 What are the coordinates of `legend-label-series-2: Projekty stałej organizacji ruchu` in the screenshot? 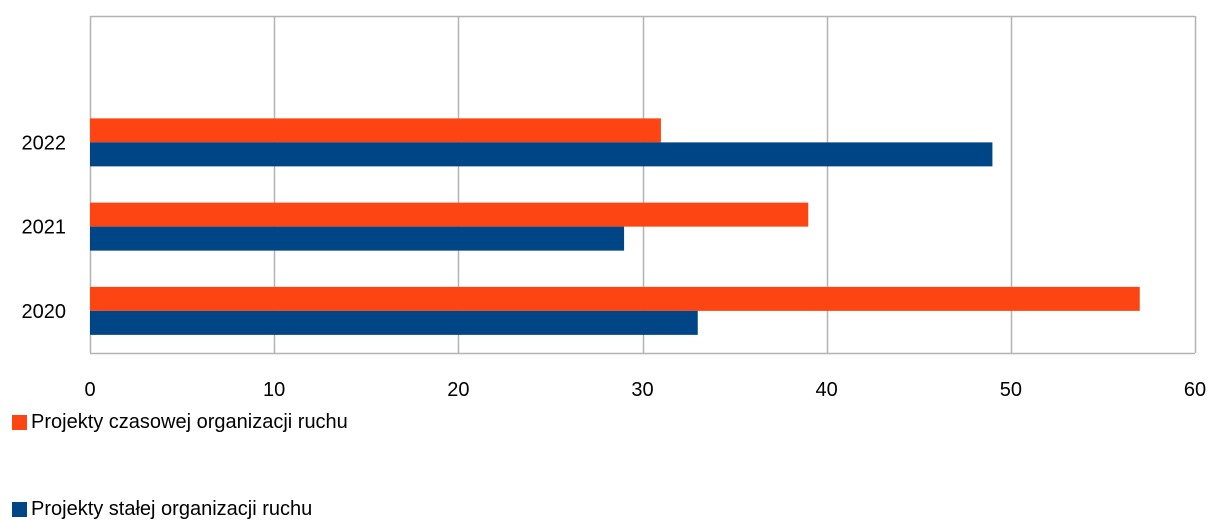 It's located at (172, 509).